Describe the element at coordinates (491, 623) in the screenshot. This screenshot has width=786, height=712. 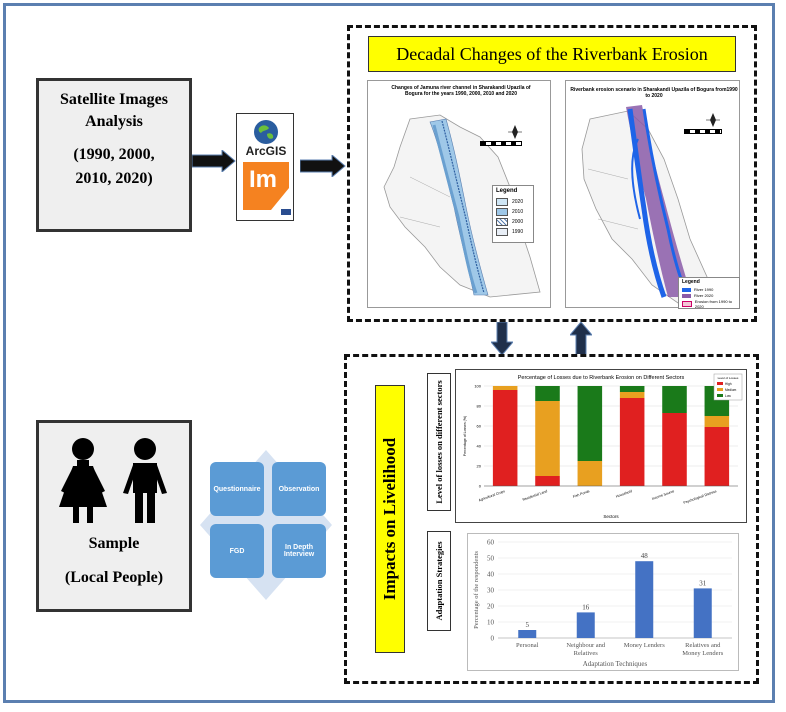
I see `y-tick-label: 10` at that location.